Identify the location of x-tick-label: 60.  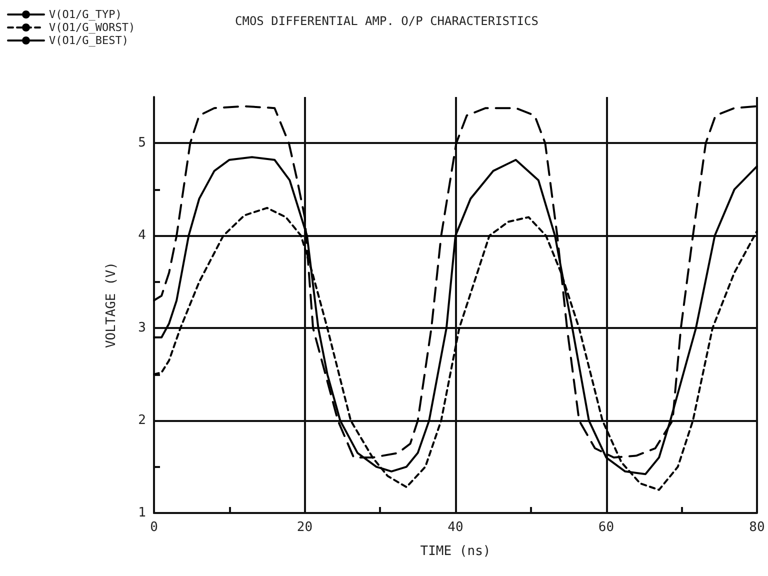
(606, 527).